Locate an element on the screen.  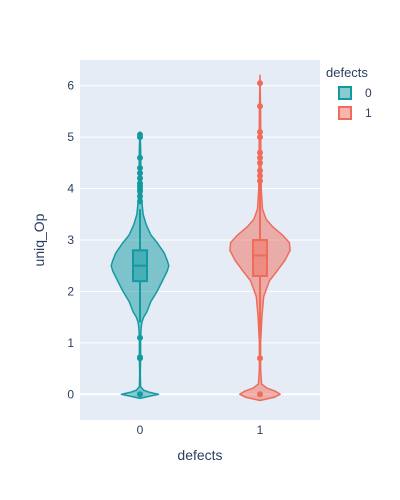
x-tick-label: 1 is located at coordinates (260, 430).